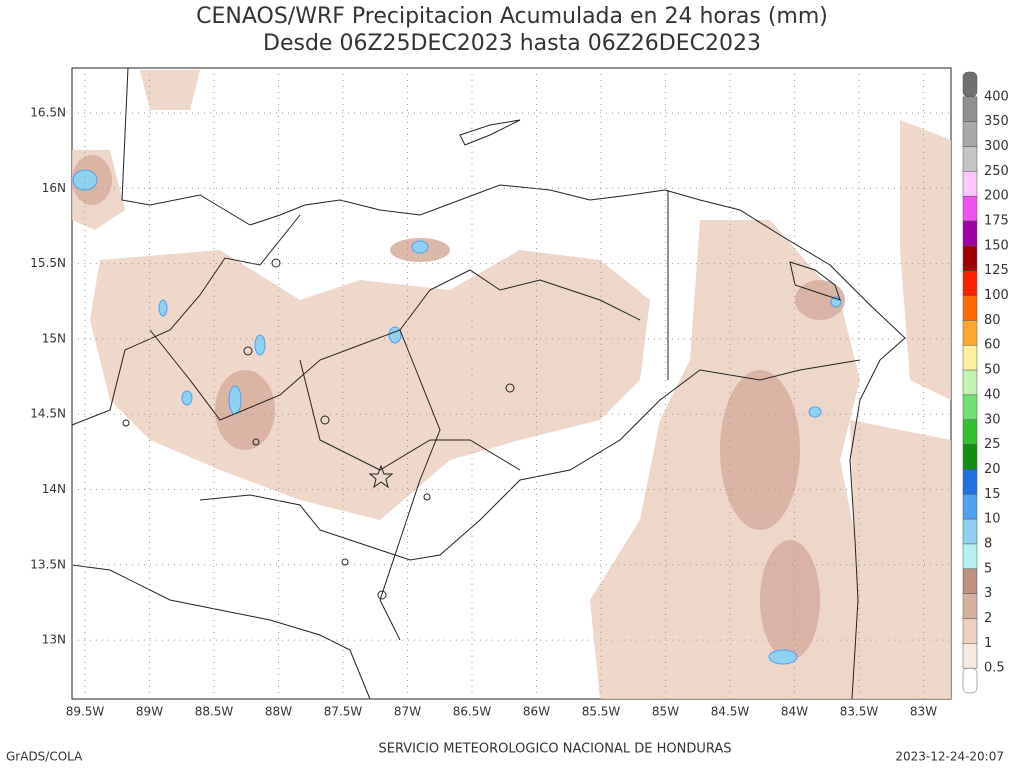  I want to click on colorbar-label: 25, so click(992, 444).